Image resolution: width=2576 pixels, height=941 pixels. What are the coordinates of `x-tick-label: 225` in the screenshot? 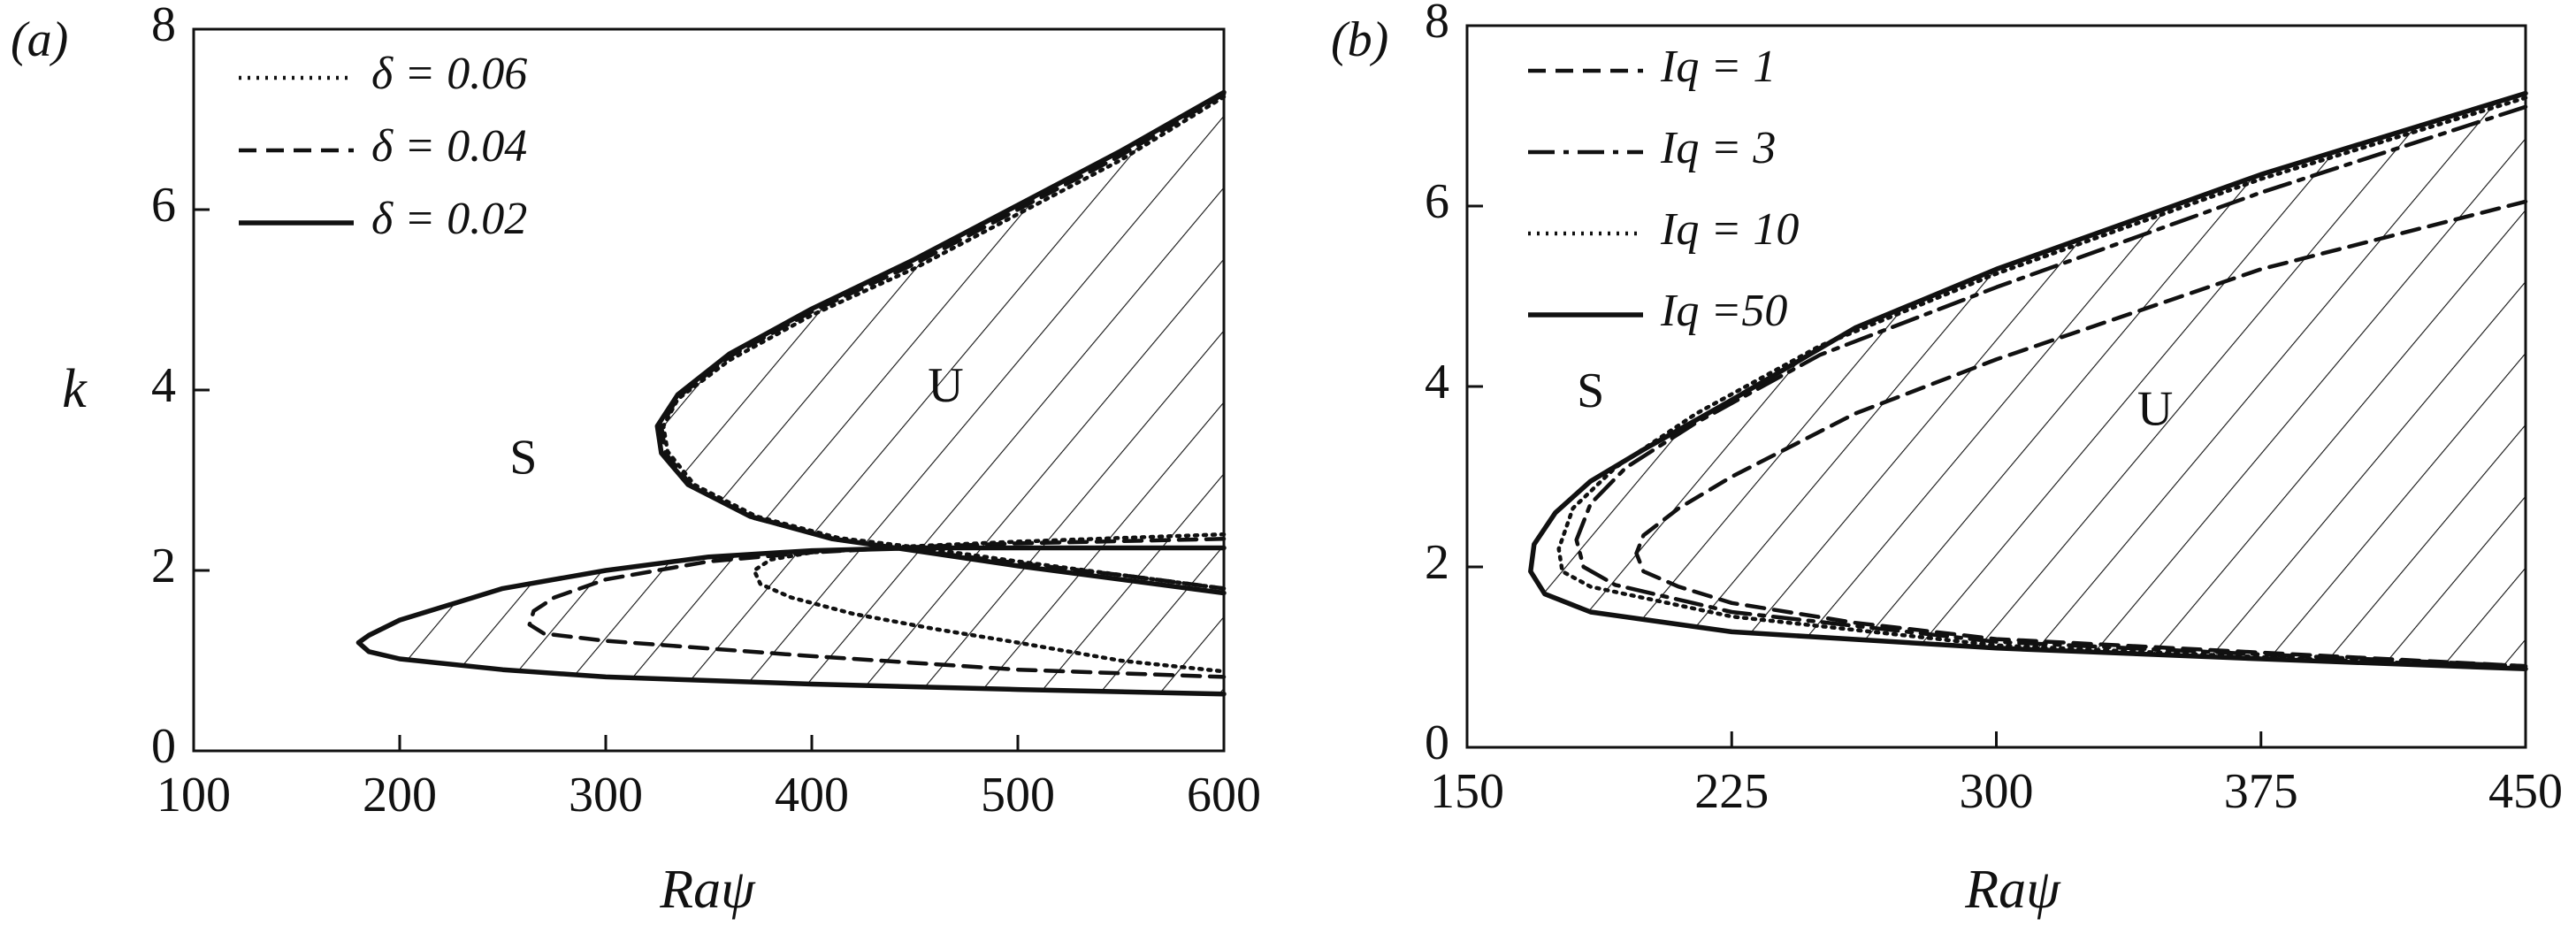 It's located at (1731, 791).